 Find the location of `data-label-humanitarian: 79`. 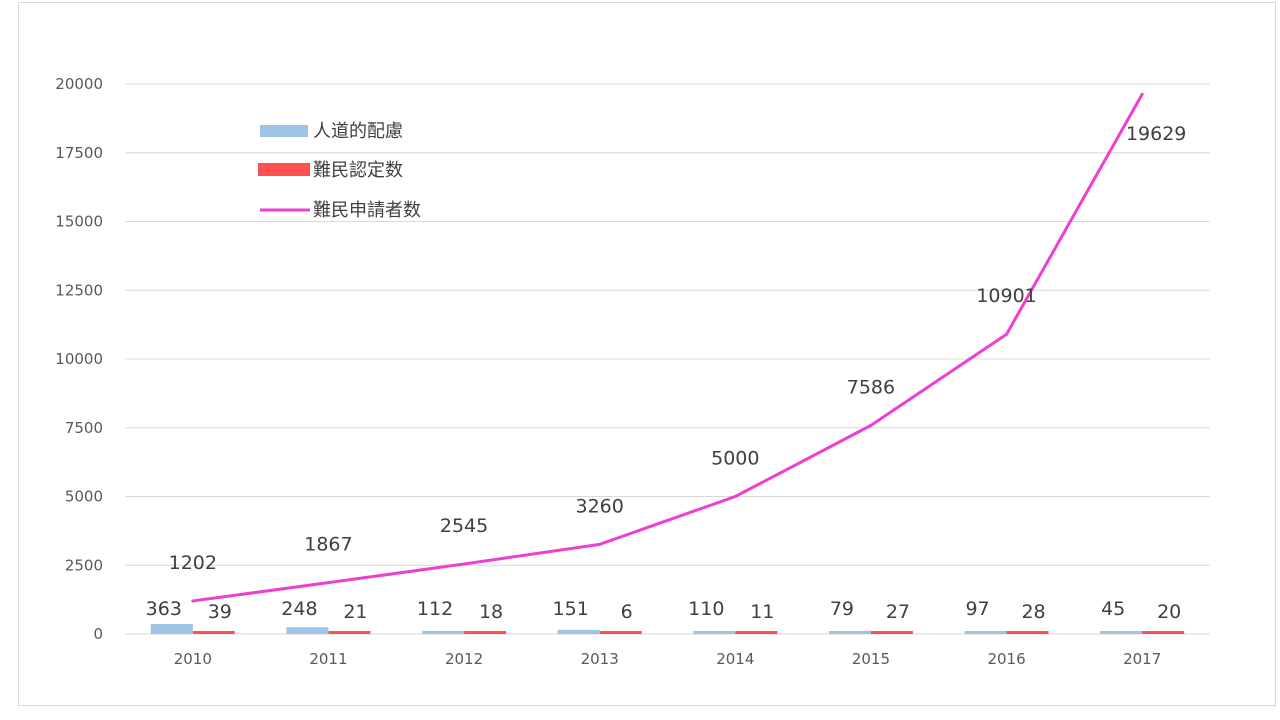

data-label-humanitarian: 79 is located at coordinates (842, 609).